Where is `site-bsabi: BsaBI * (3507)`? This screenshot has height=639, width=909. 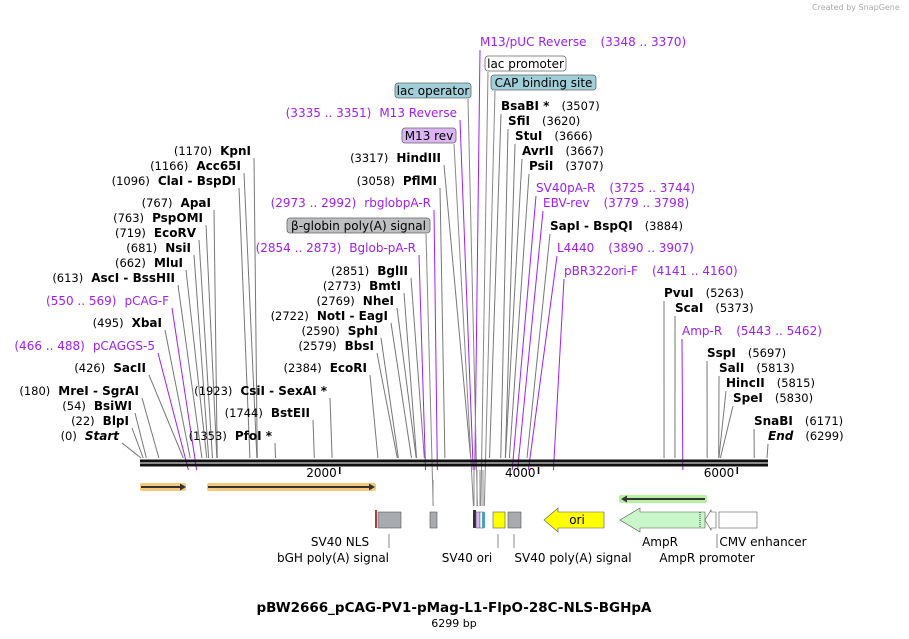
site-bsabi: BsaBI * (3507) is located at coordinates (544, 279).